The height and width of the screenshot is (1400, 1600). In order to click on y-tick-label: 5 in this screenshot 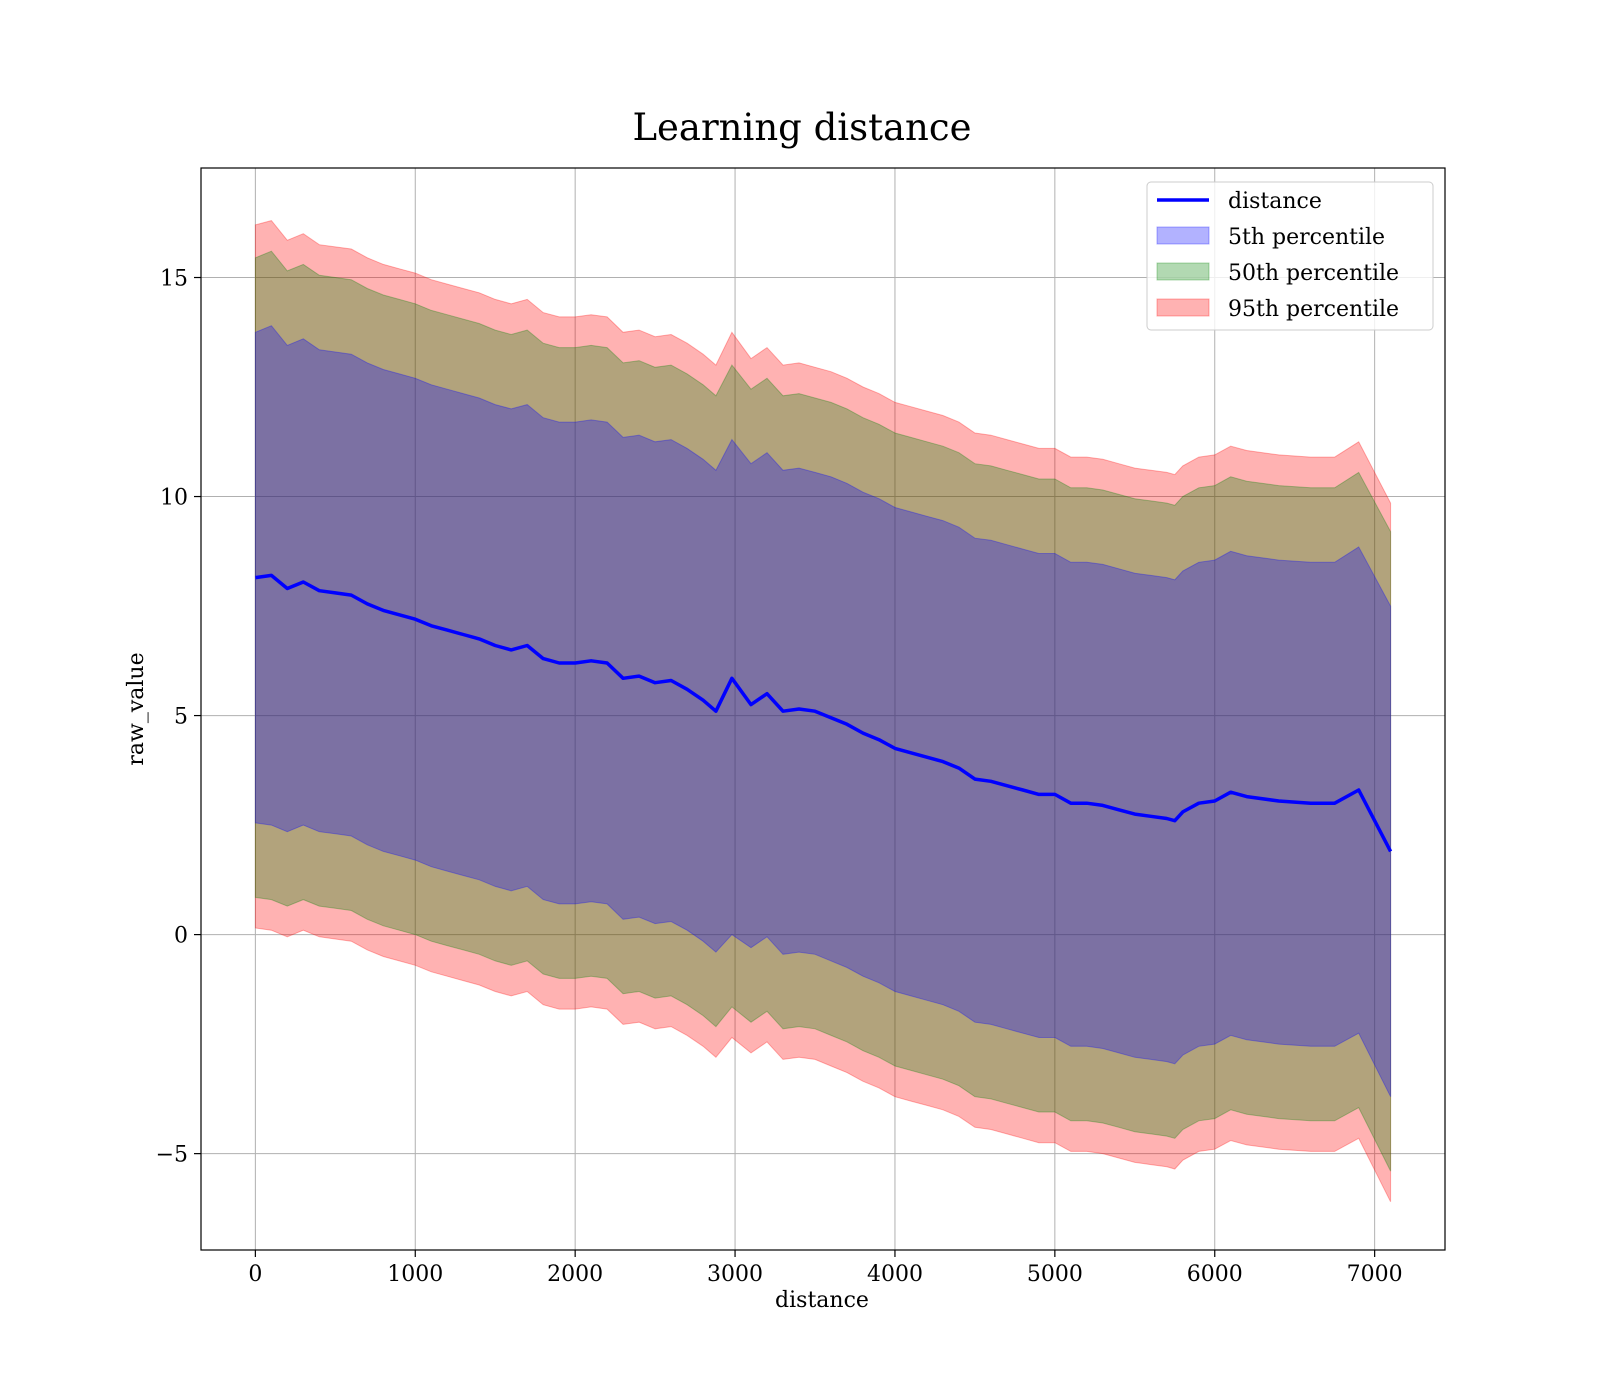, I will do `click(181, 717)`.